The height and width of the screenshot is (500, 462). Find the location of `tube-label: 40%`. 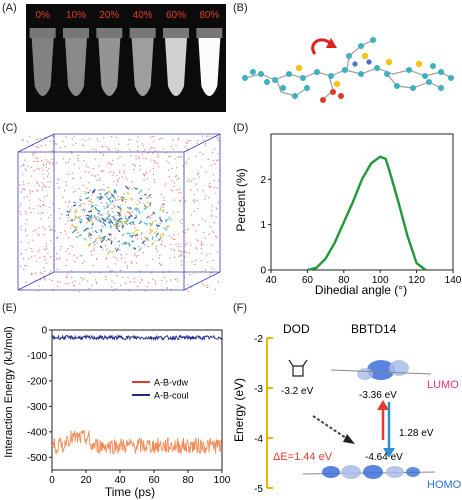

tube-label: 40% is located at coordinates (143, 15).